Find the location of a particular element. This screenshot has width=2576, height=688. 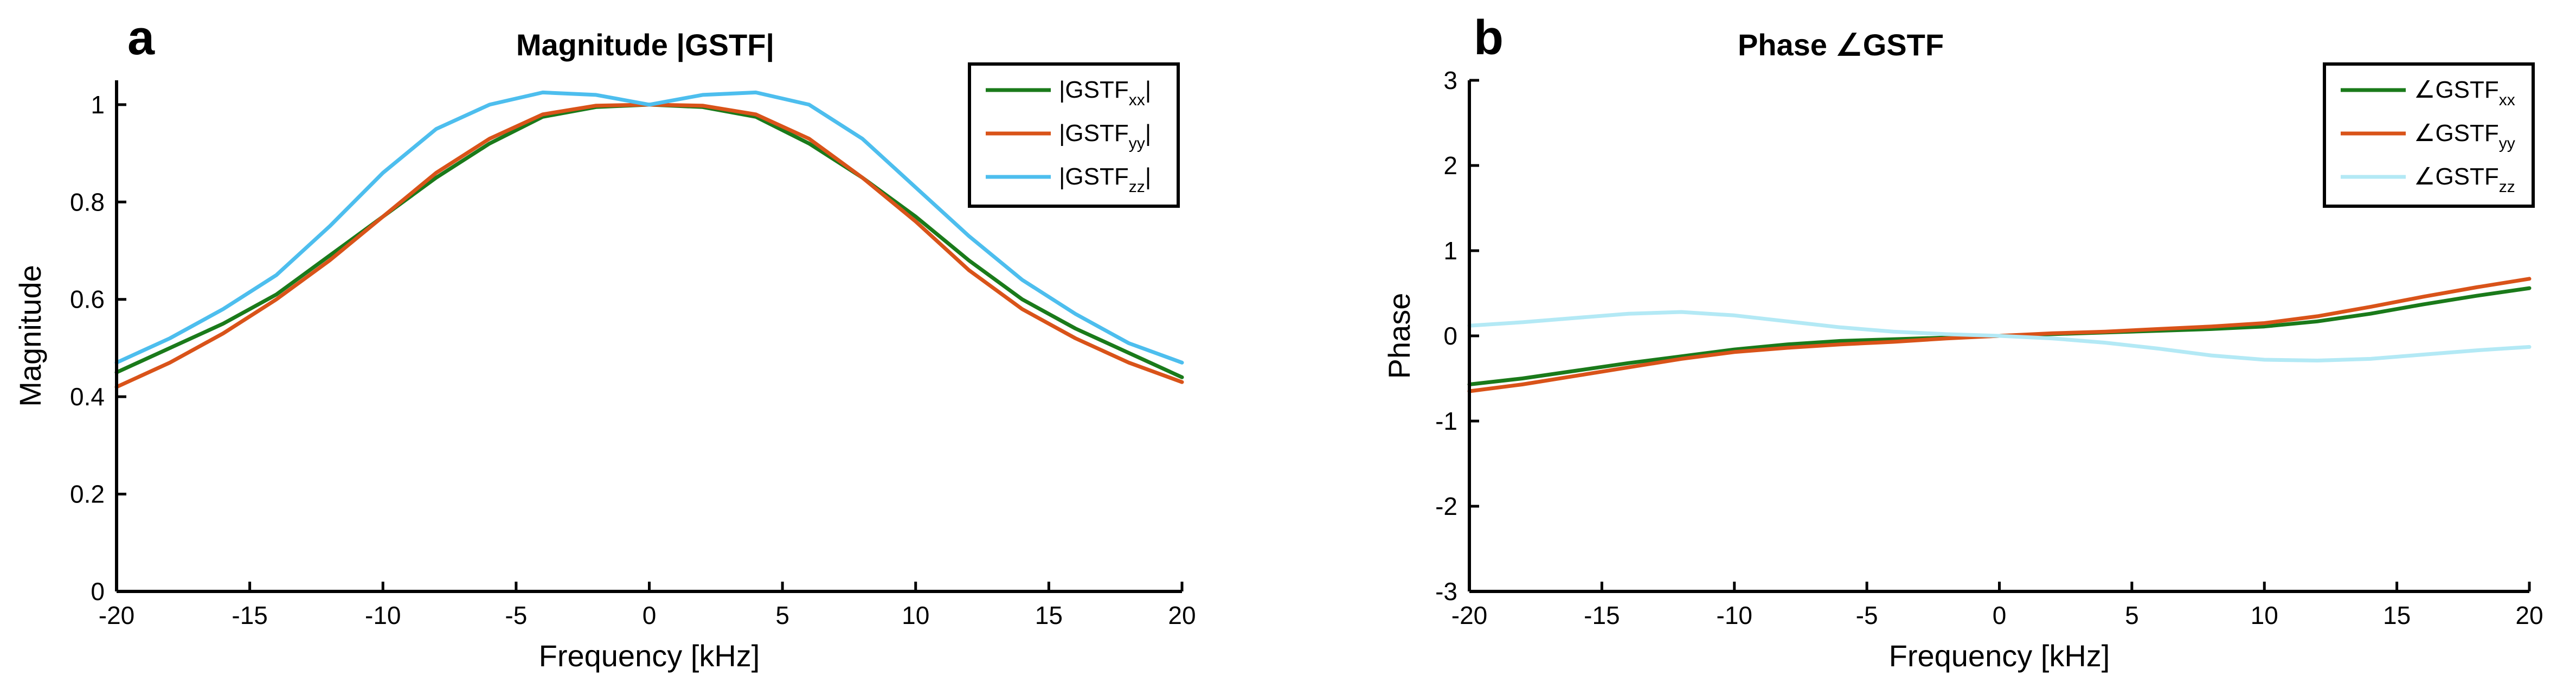

y-axis-label: Magnitude is located at coordinates (30, 336).